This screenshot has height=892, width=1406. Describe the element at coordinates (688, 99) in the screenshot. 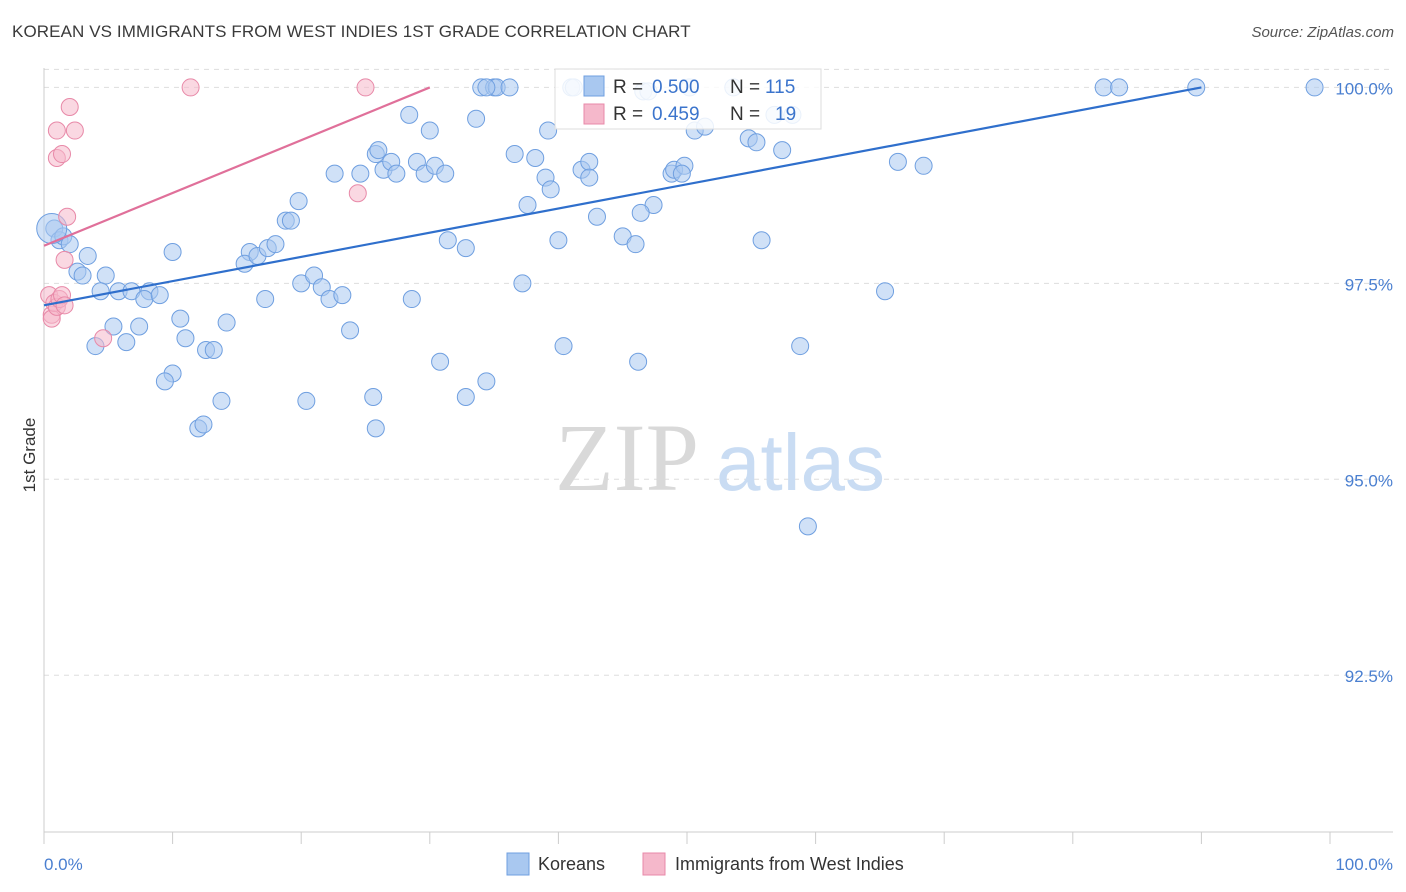

I see `correlation-legend: R = 0.500 N = 115 R = 0.459 N = 19` at that location.